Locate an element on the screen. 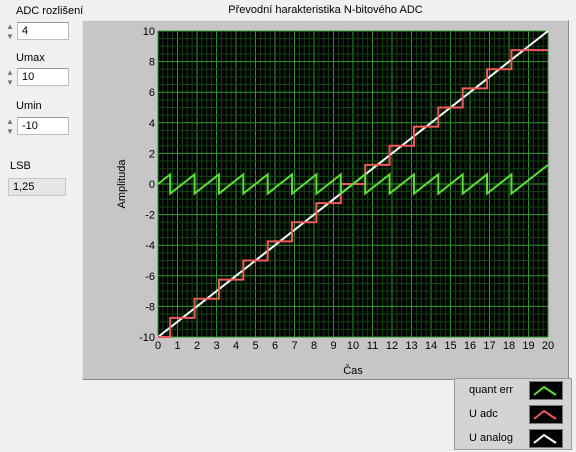 The image size is (576, 452). umin-control: ▲ ▼ -10 is located at coordinates (36, 127).